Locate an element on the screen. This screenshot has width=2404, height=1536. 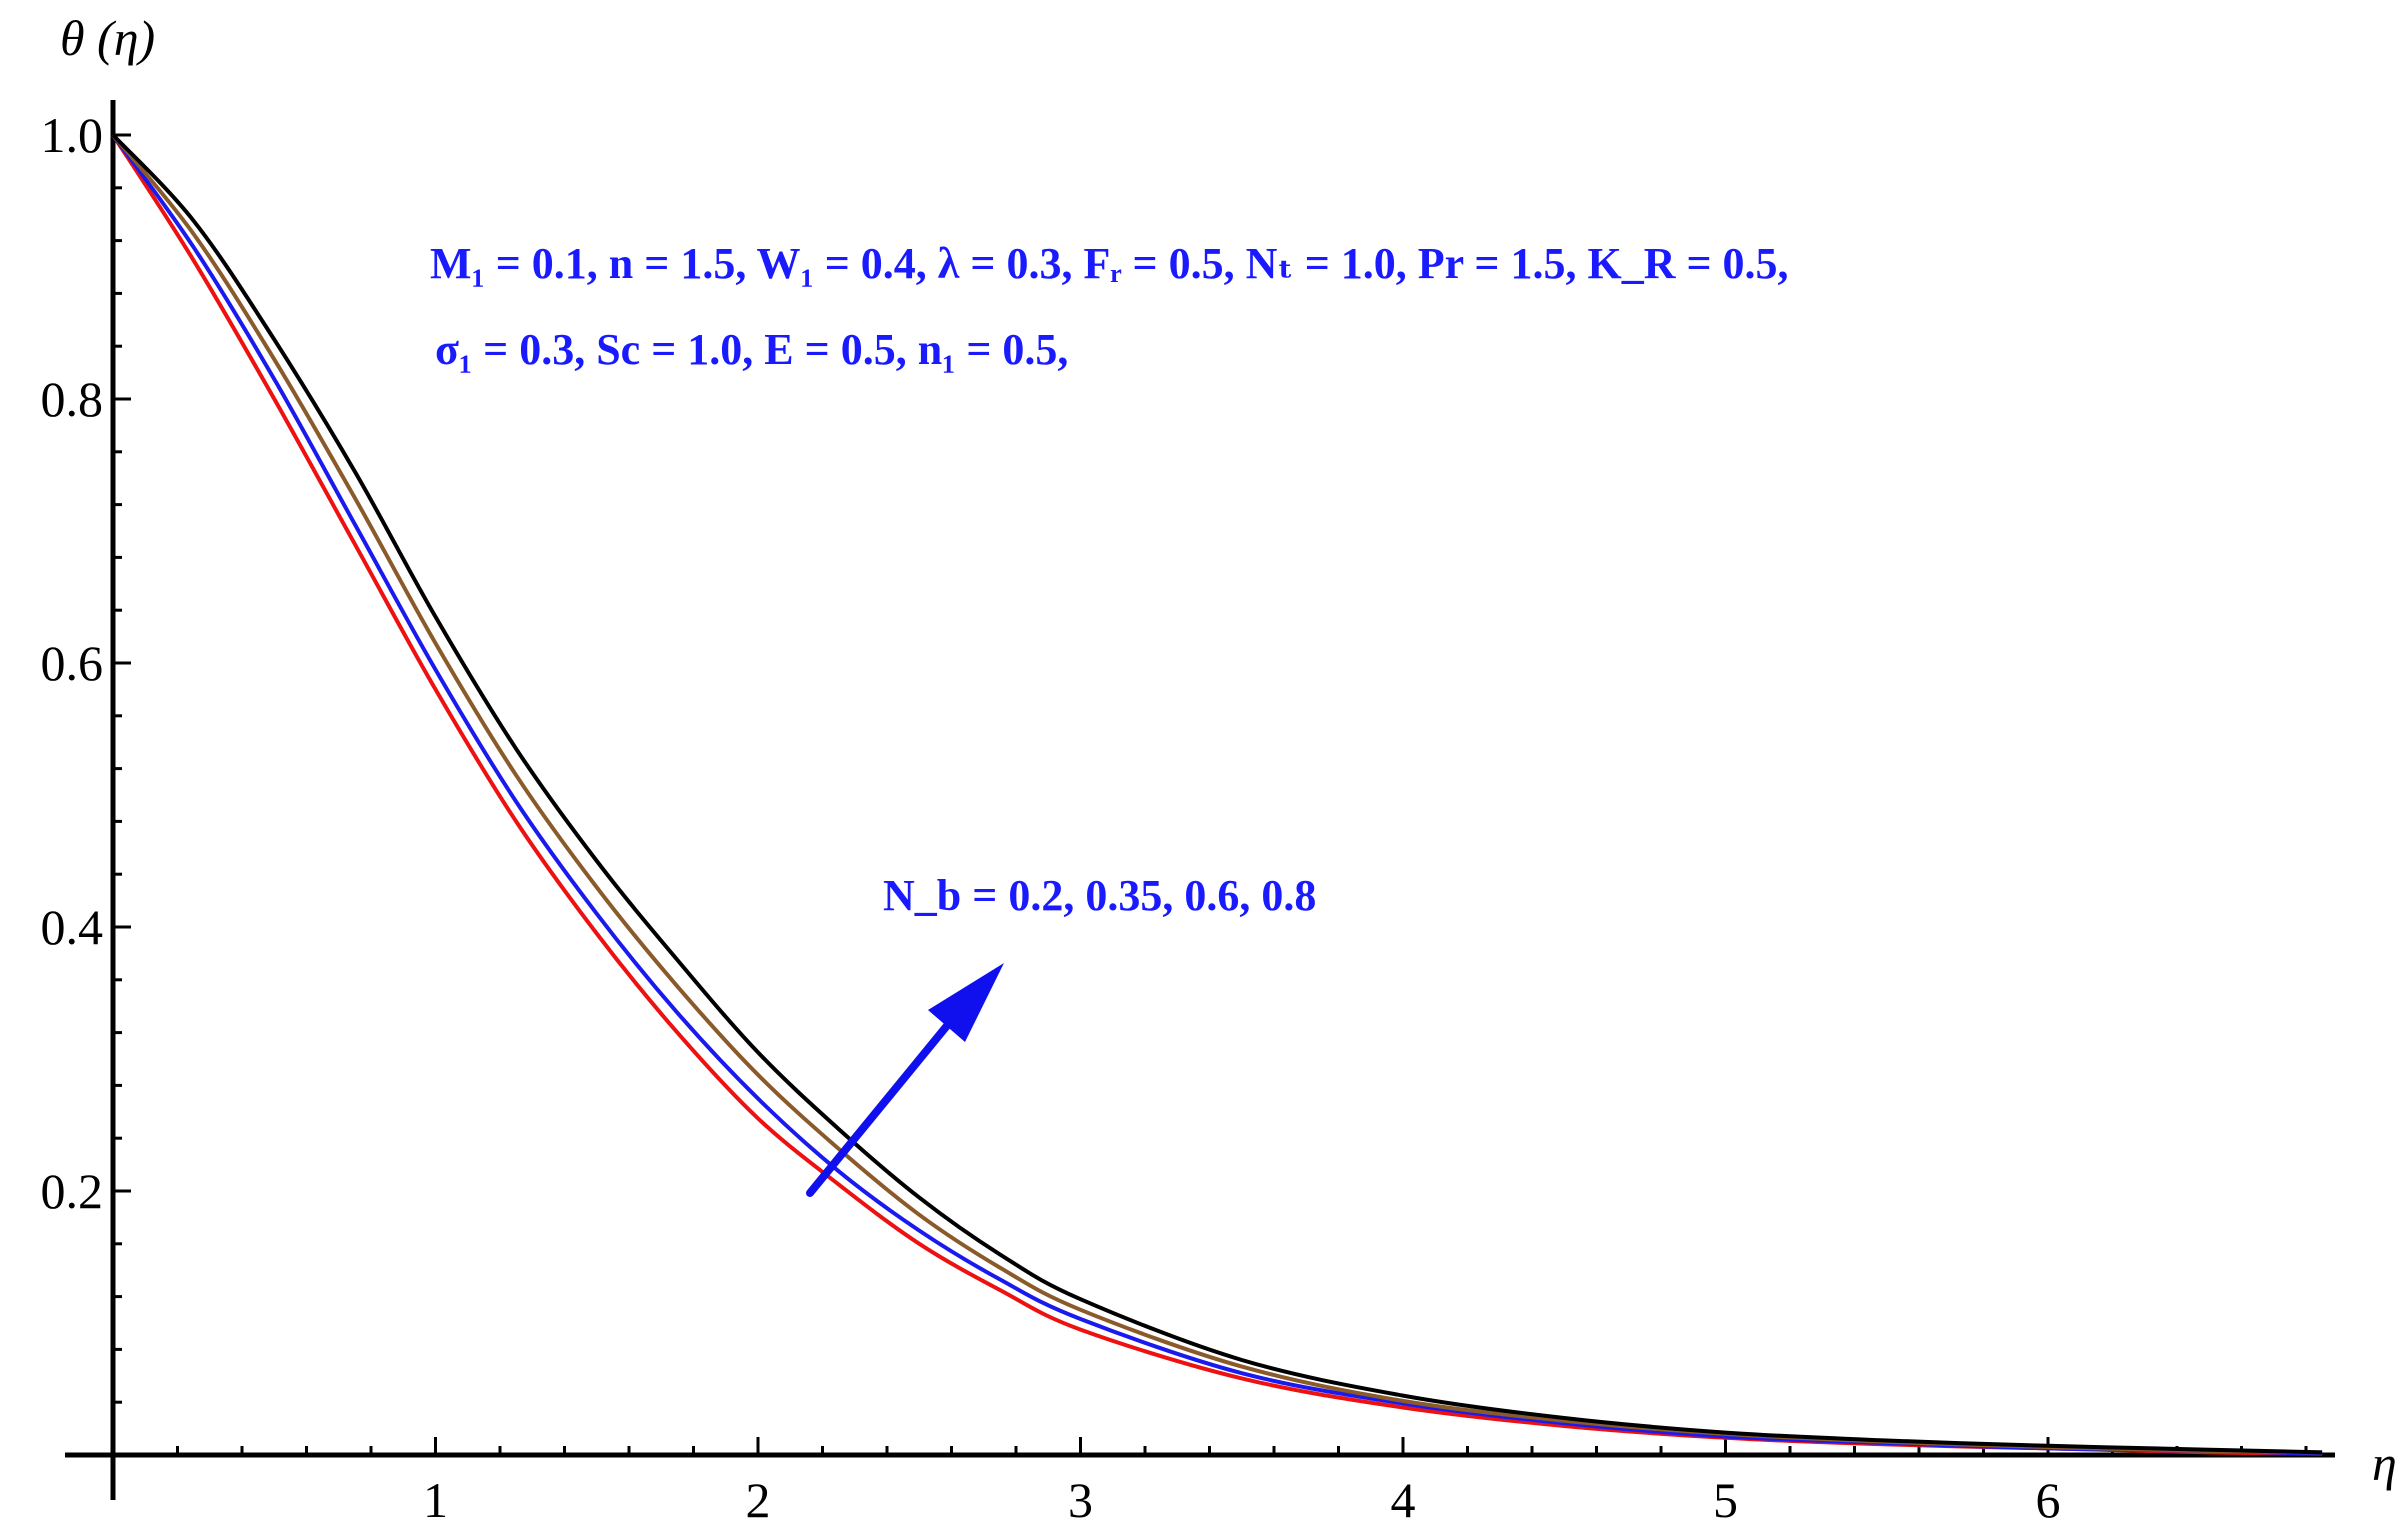
y-tick-label: 0.8 is located at coordinates (72, 399).